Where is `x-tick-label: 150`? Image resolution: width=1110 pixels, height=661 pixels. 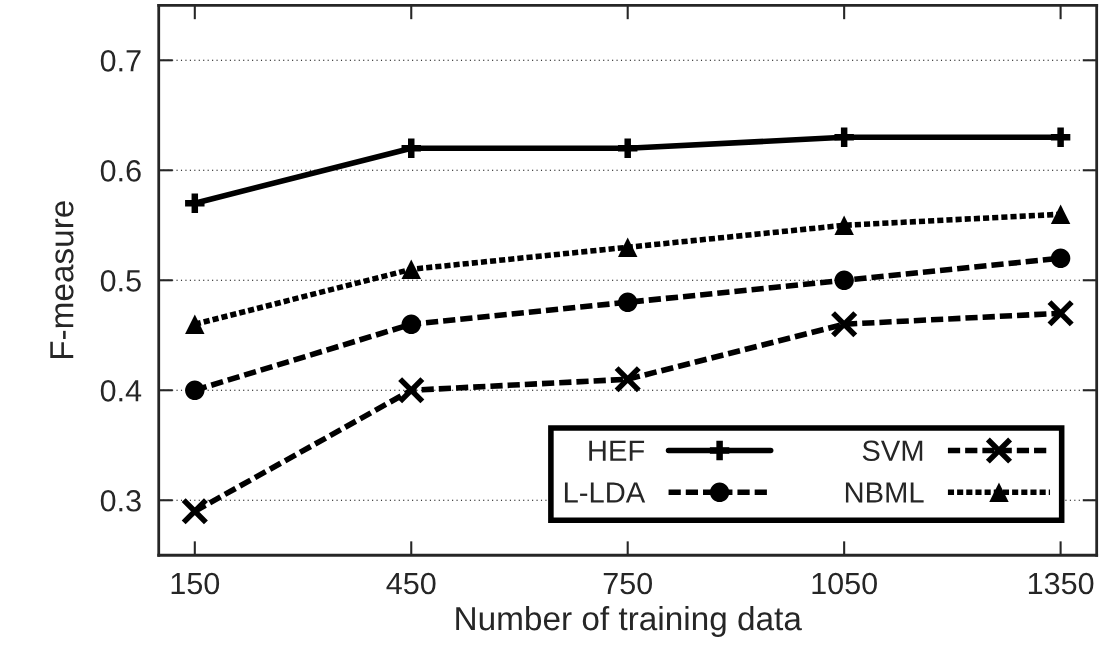
x-tick-label: 150 is located at coordinates (195, 583).